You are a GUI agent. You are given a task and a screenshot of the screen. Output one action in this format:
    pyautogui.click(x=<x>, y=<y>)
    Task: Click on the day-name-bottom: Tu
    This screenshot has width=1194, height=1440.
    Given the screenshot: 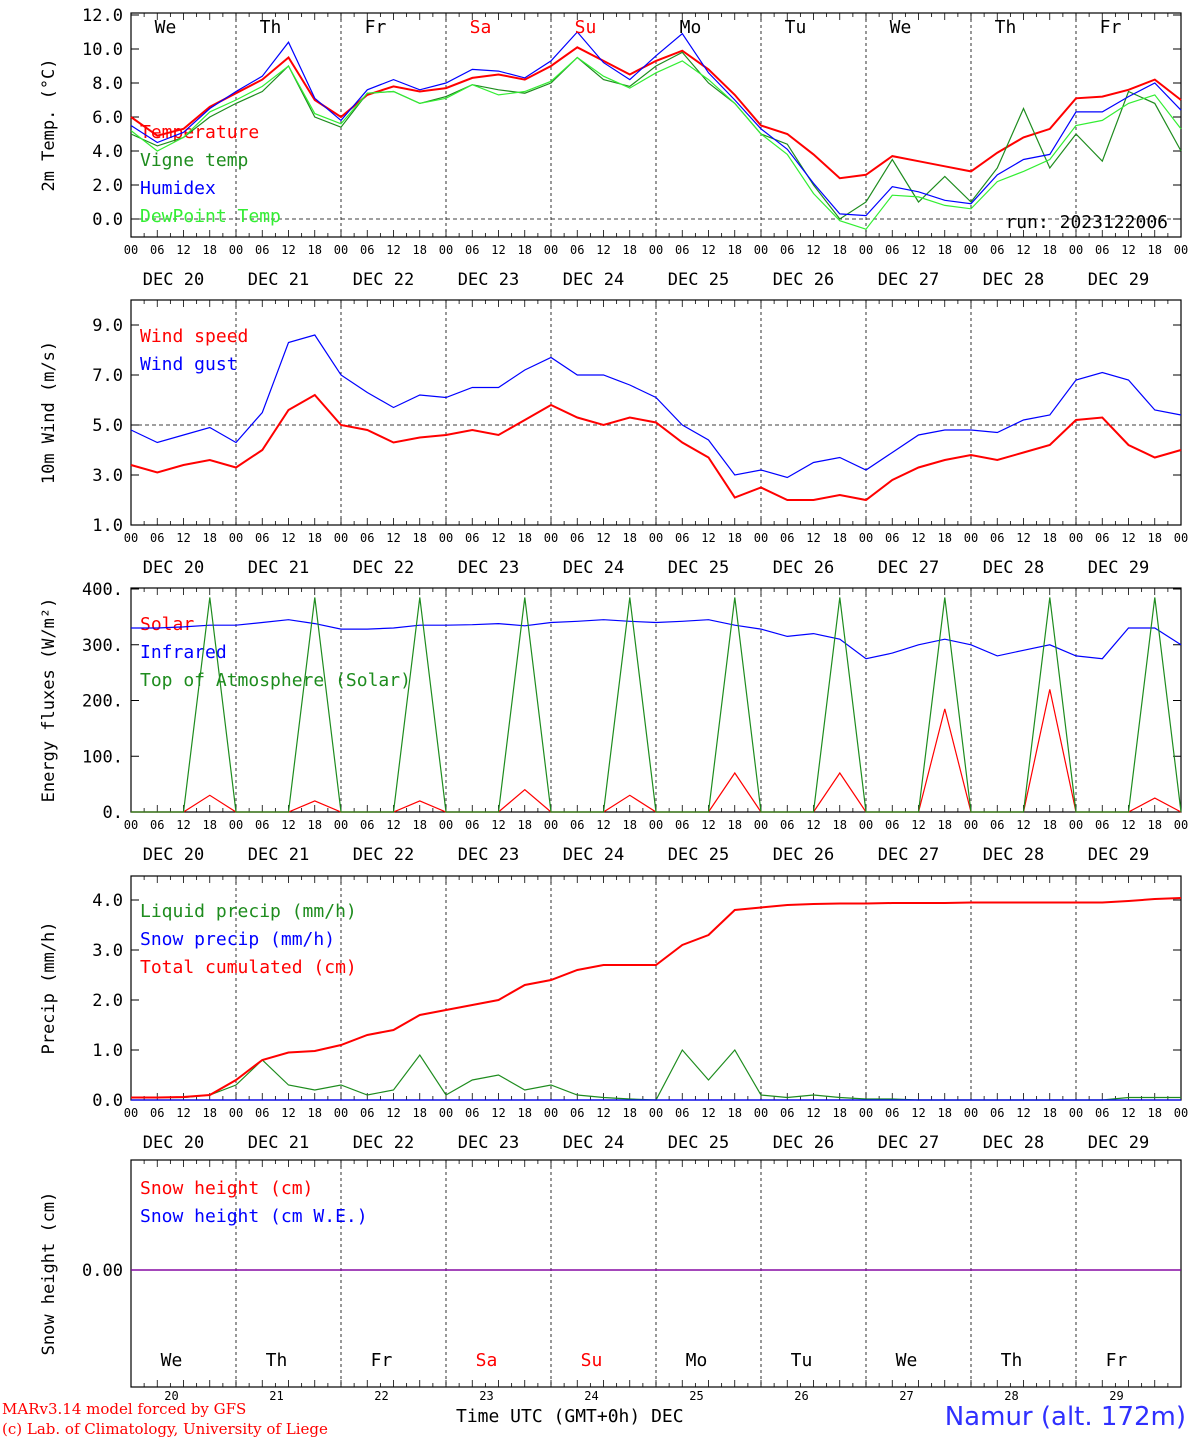 What is the action you would take?
    pyautogui.click(x=802, y=1360)
    